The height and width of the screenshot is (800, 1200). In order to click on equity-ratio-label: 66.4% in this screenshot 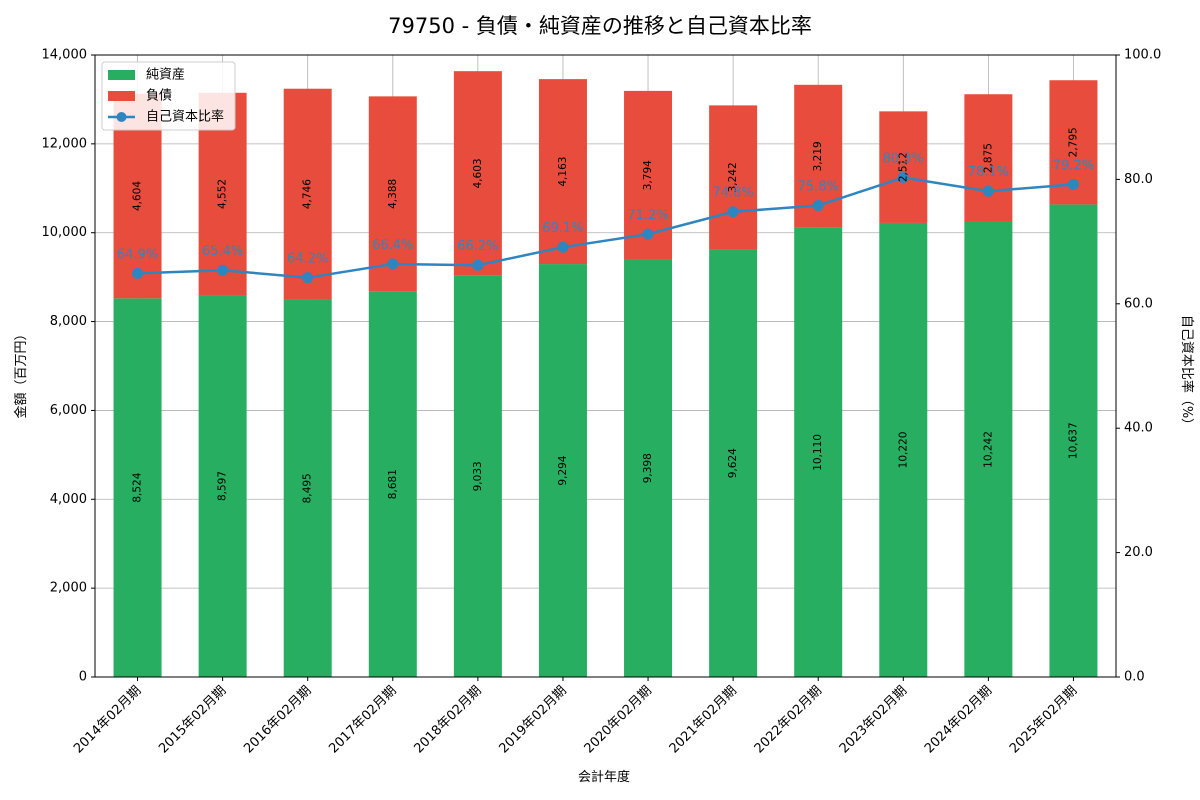, I will do `click(392, 245)`.